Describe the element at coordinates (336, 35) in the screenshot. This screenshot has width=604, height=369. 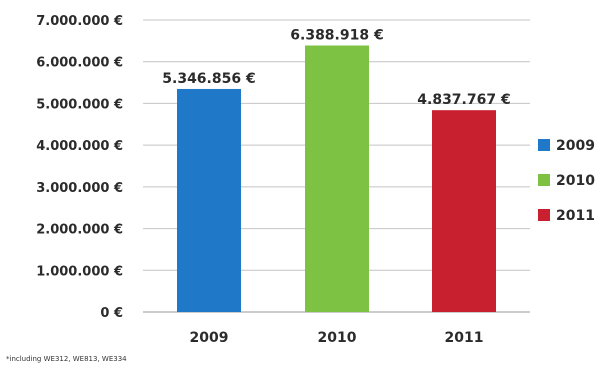
I see `data-label: 6.388.918 €` at that location.